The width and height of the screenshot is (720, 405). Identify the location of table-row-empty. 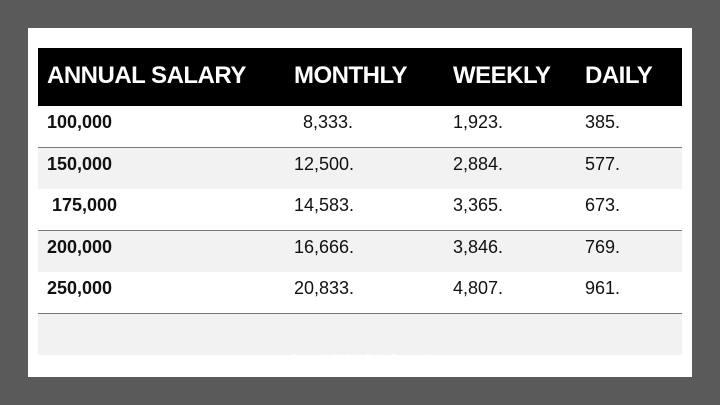
(360, 334).